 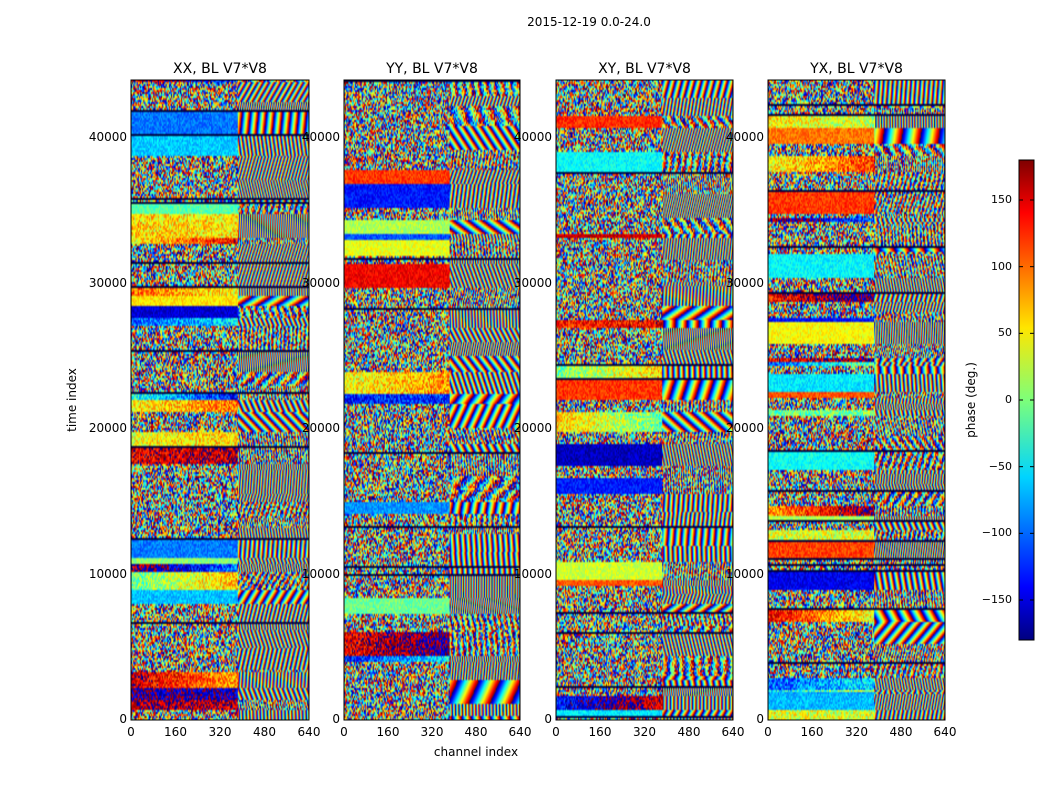 I want to click on figure-suptitle: 2015-12-19 0.0-24.0, so click(x=589, y=22).